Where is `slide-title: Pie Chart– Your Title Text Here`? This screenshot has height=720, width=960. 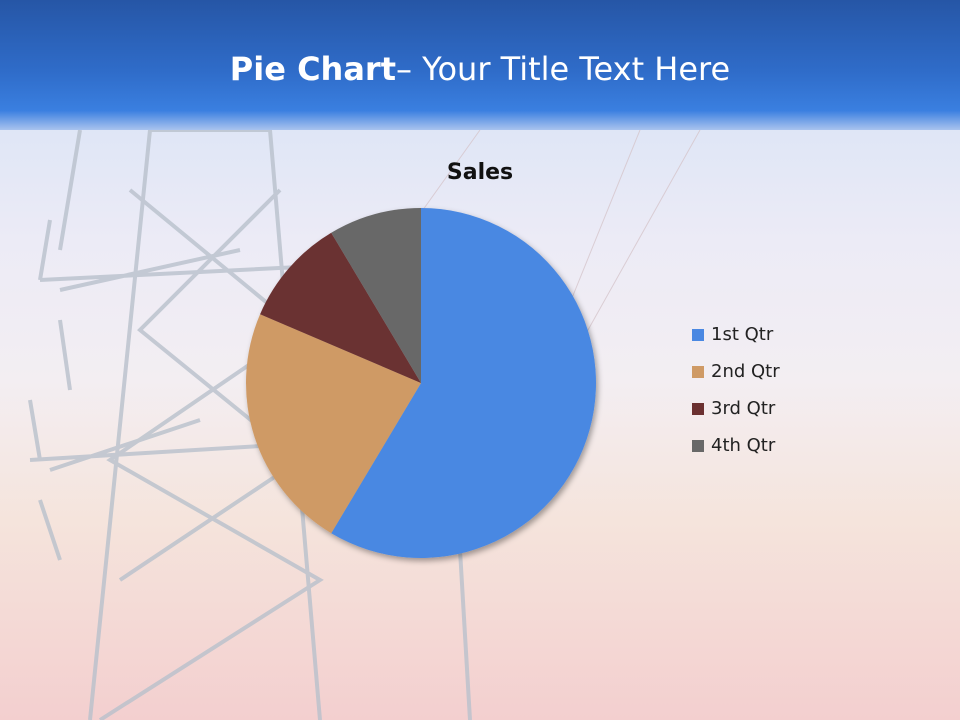 slide-title: Pie Chart– Your Title Text Here is located at coordinates (480, 69).